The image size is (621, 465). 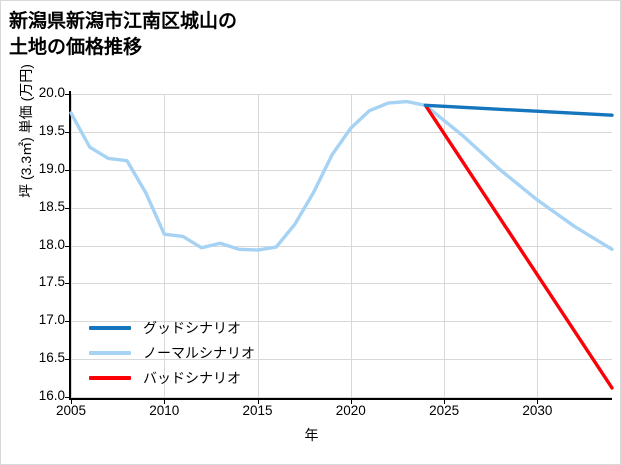 I want to click on chart-title: 新潟県新潟市江南区城山の 土地の価格推移, so click(x=123, y=34).